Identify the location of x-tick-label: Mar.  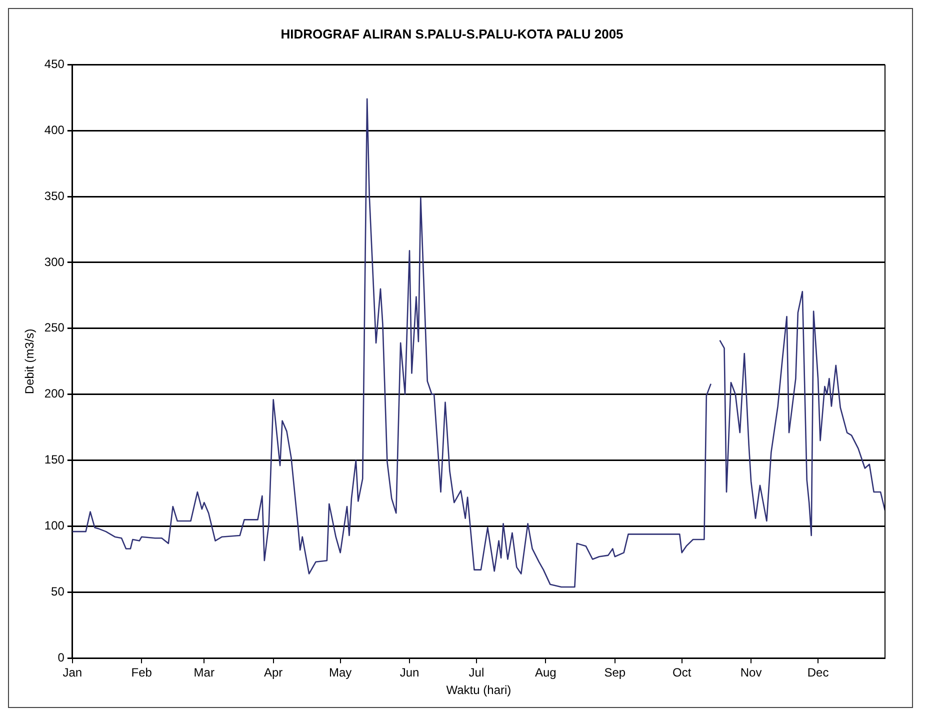
(204, 673).